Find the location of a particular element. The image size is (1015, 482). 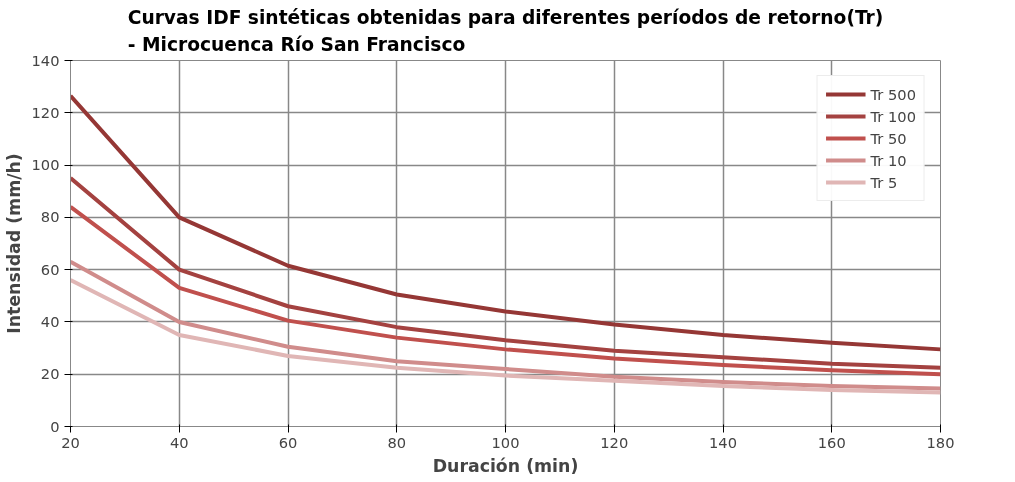

y-tick-label: 0 is located at coordinates (55, 426).